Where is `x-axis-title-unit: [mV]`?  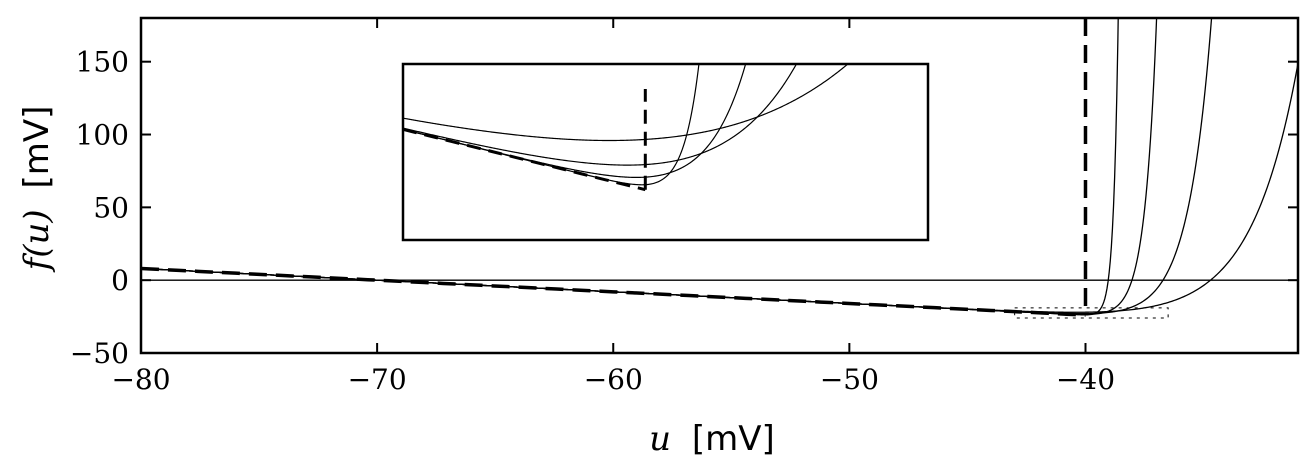 x-axis-title-unit: [mV] is located at coordinates (733, 439).